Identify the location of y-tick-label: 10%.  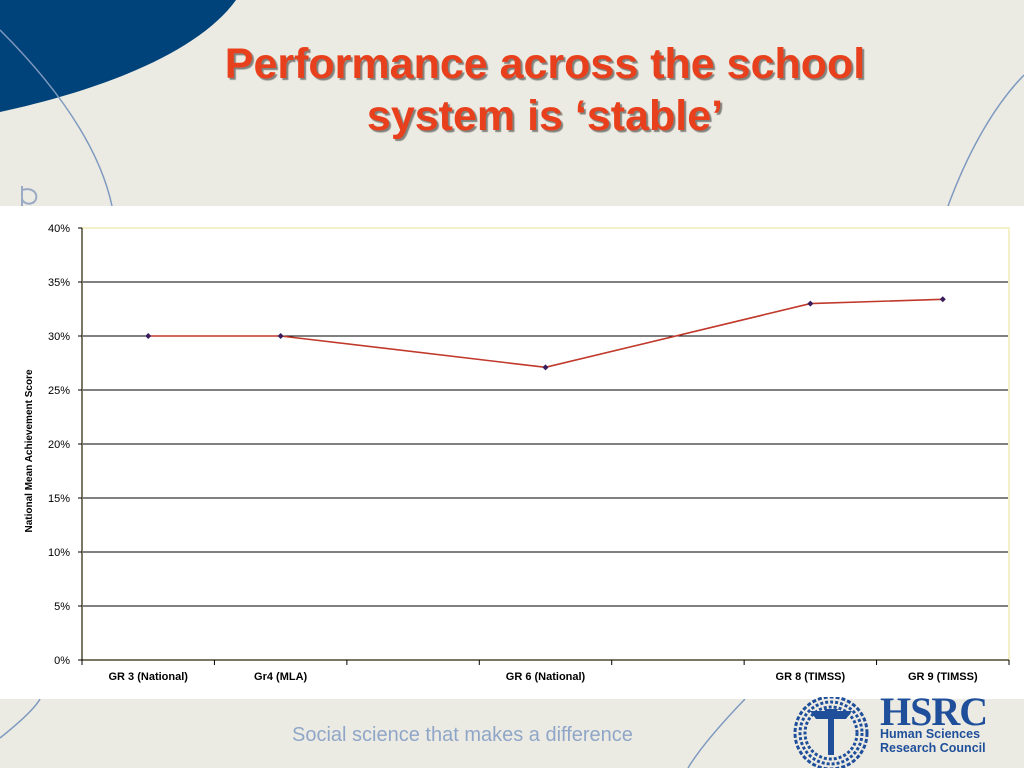
(59, 553).